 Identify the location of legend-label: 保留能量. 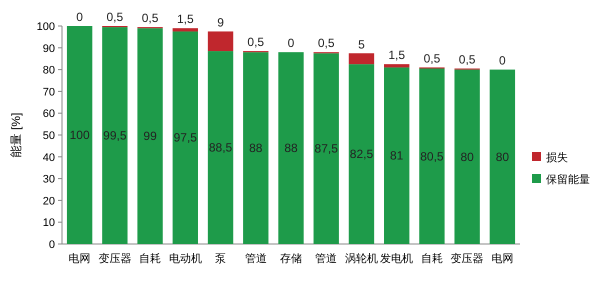
(568, 179).